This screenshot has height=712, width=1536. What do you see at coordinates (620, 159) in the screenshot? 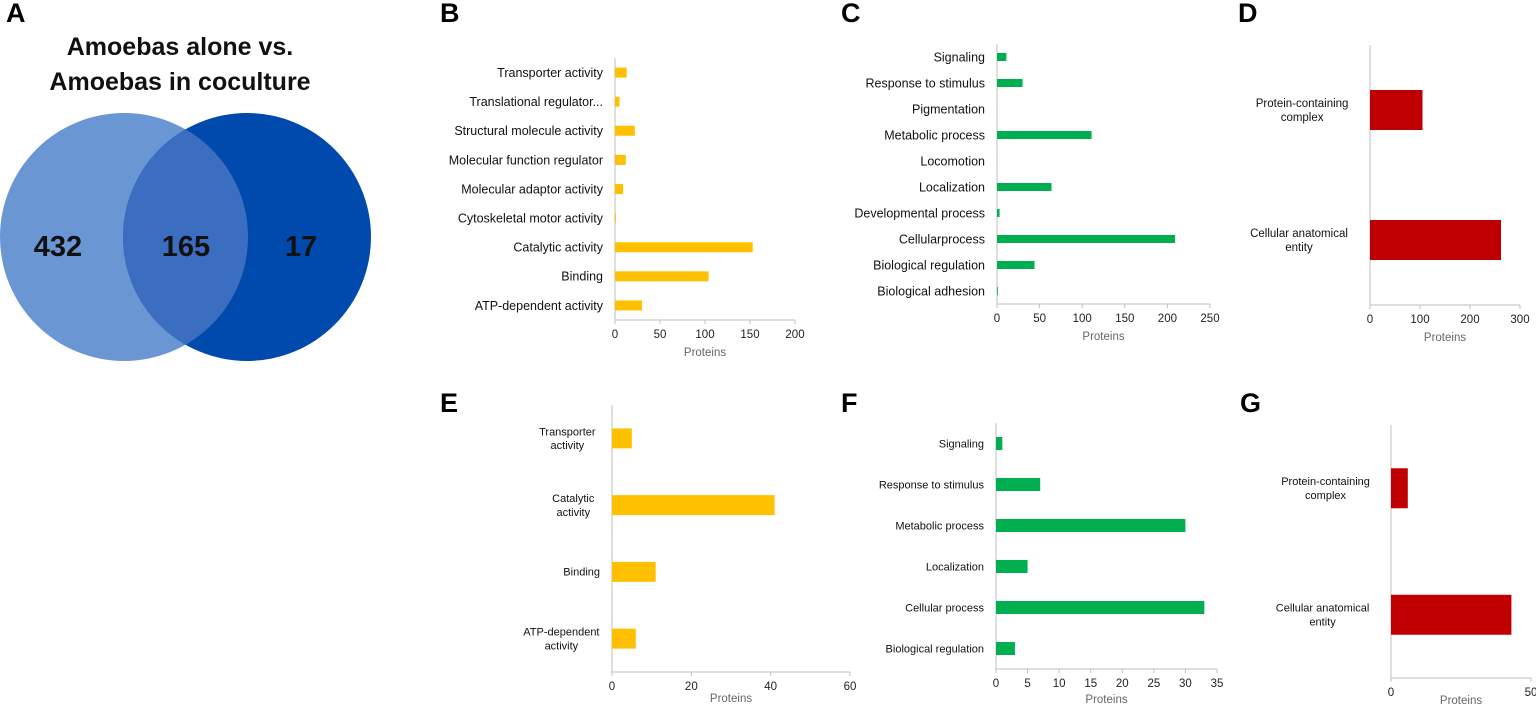
I see `chart-b-bar-molecular-function-regulator` at bounding box center [620, 159].